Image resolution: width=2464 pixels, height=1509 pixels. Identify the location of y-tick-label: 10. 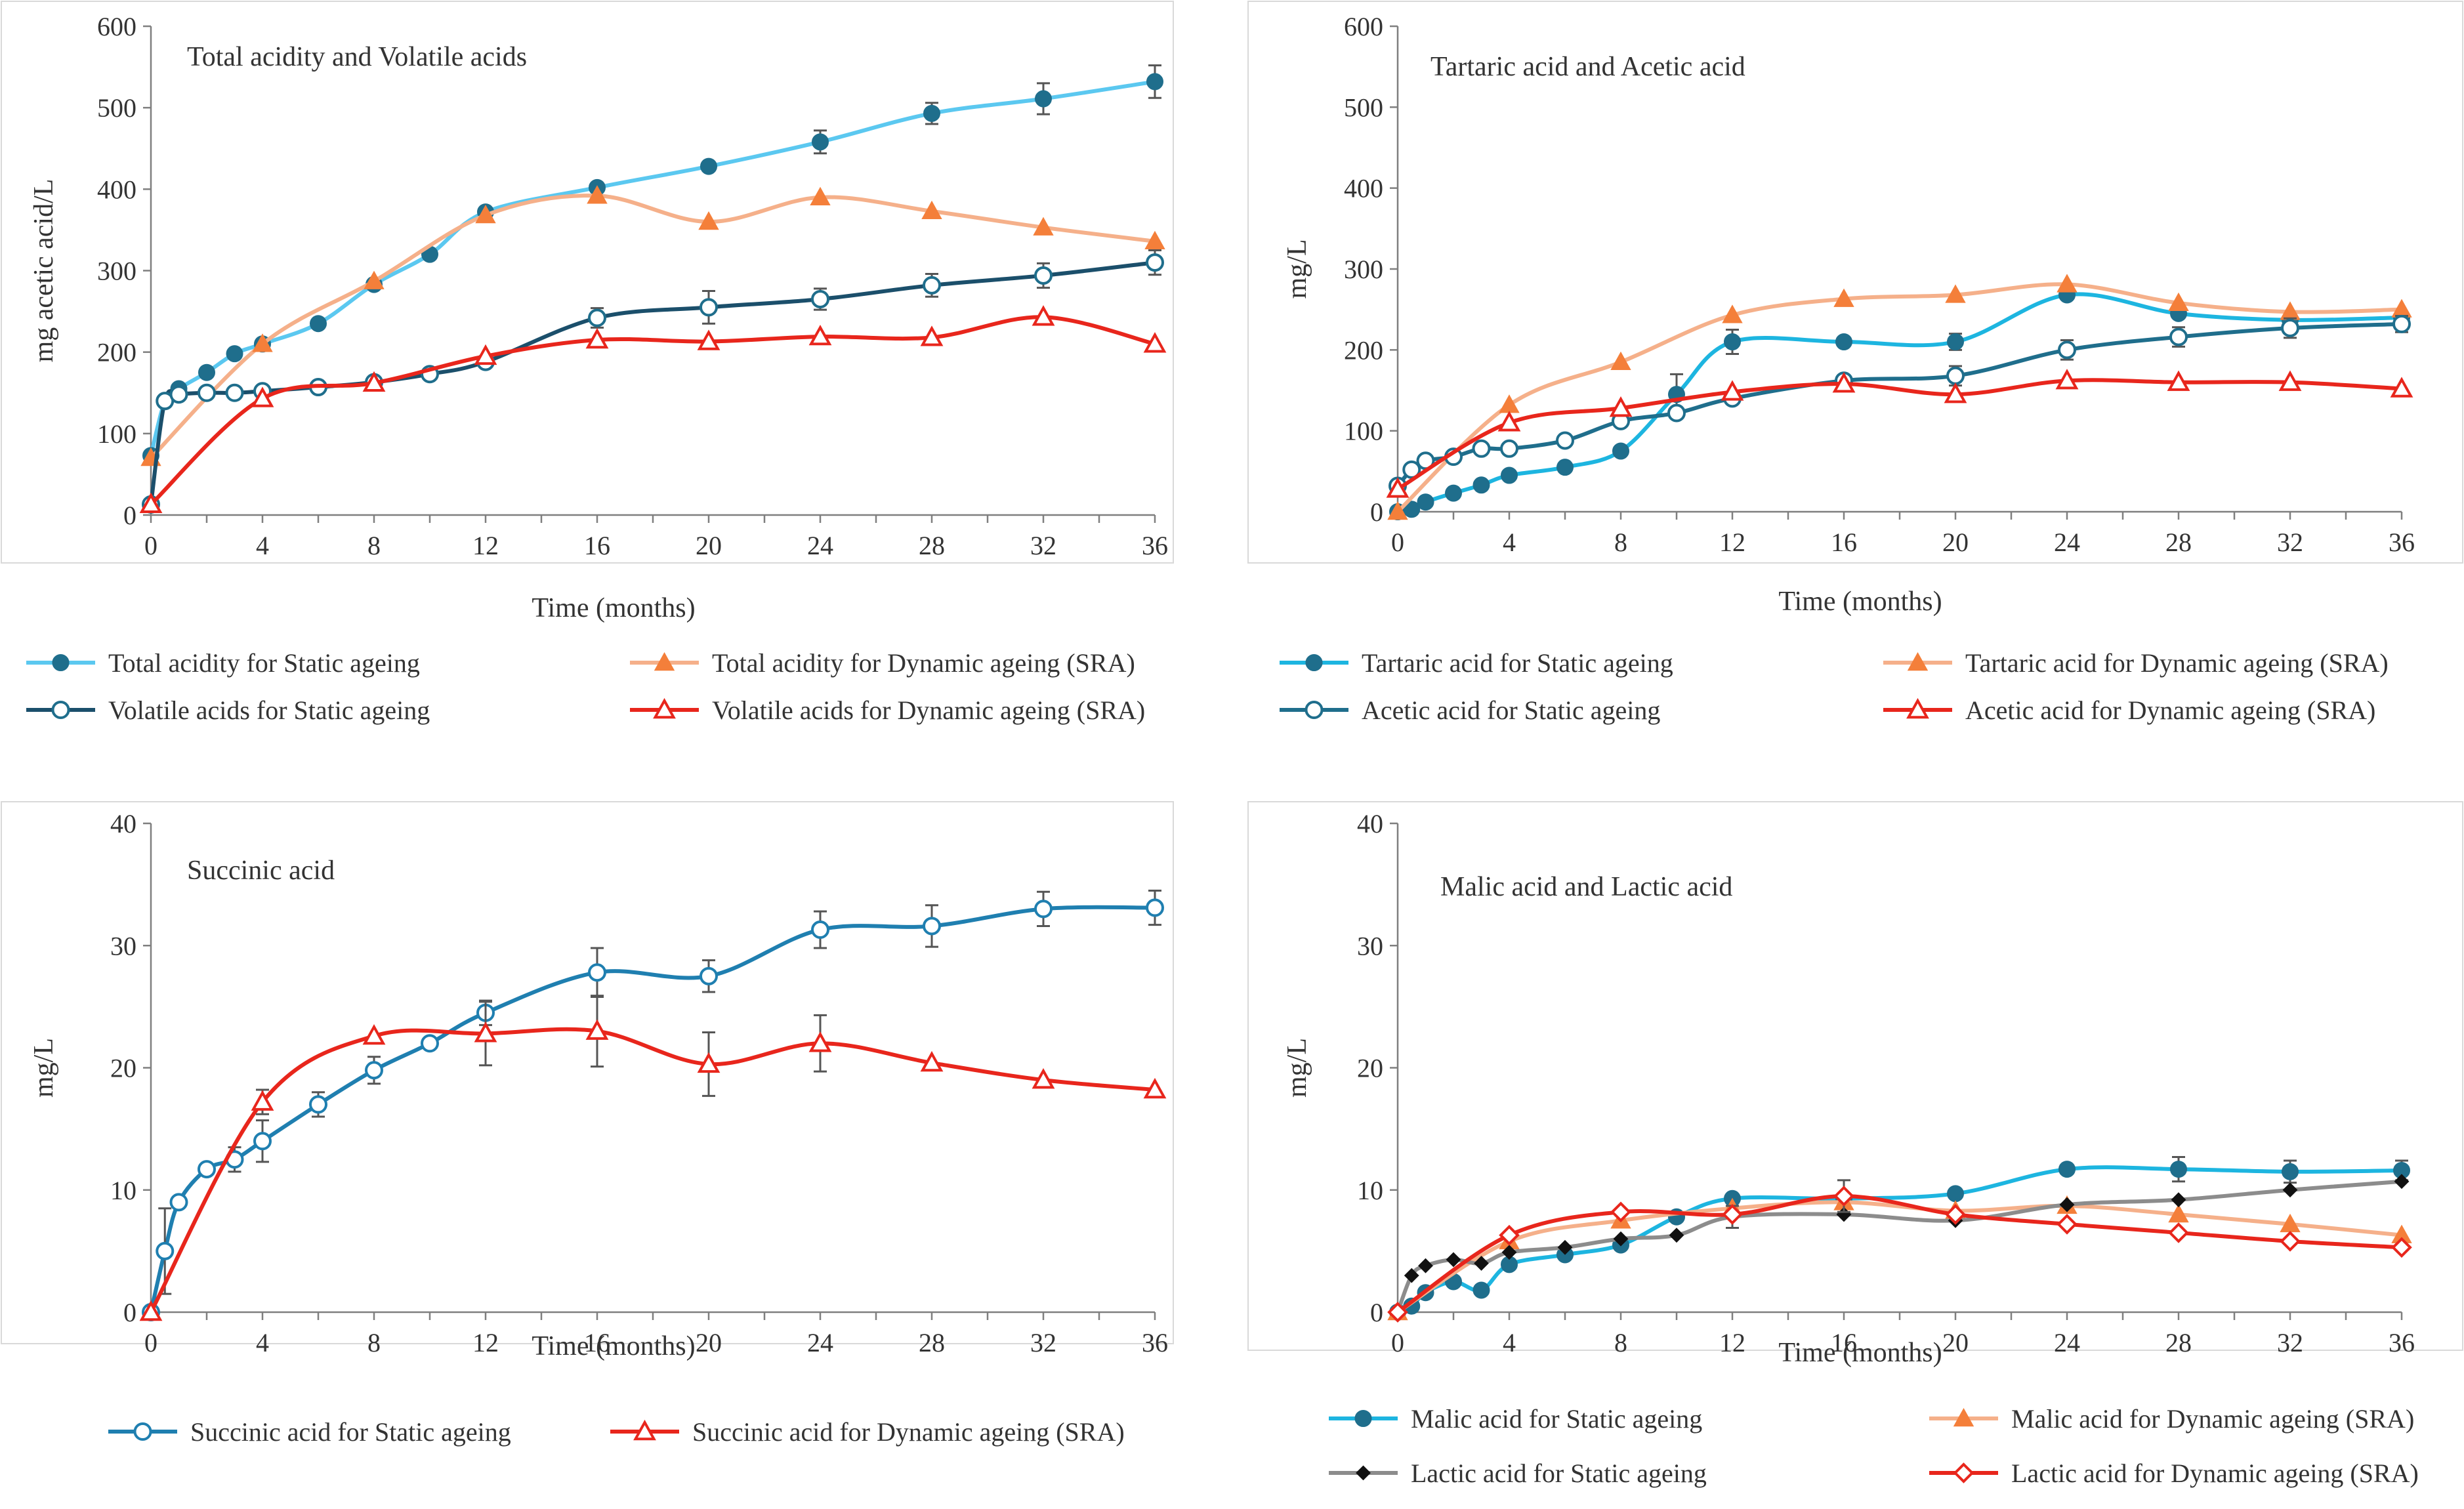
(123, 1190).